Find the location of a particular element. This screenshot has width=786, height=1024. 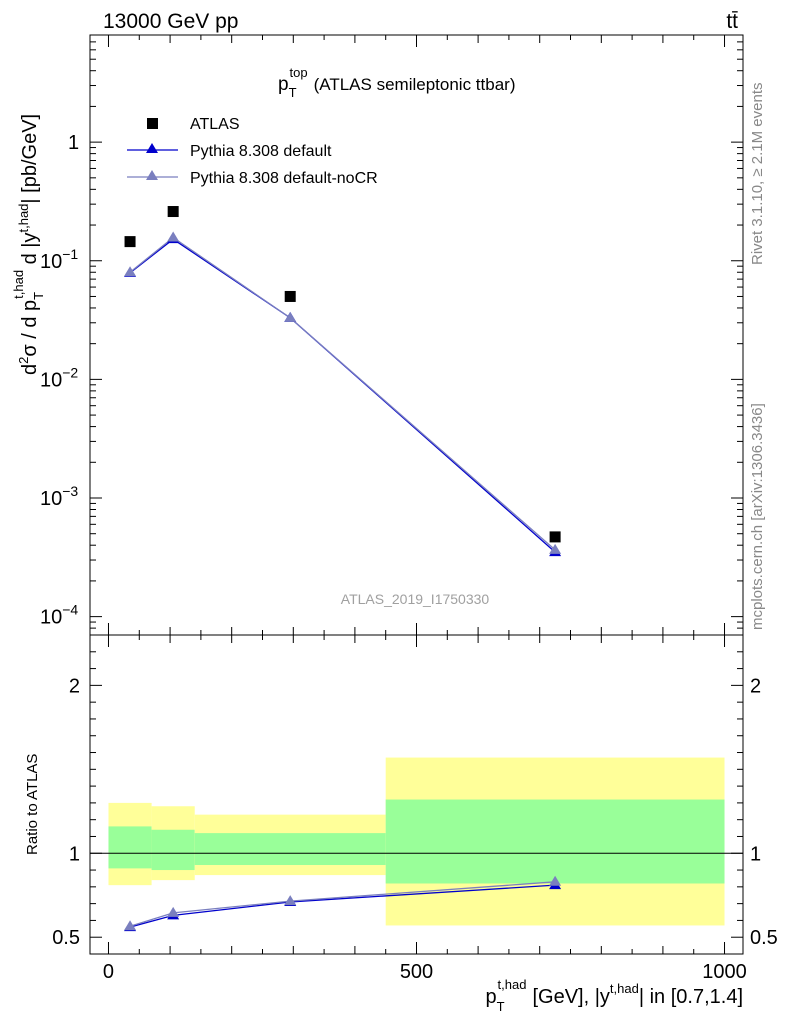

x-tick-label: 0 is located at coordinates (108, 972).